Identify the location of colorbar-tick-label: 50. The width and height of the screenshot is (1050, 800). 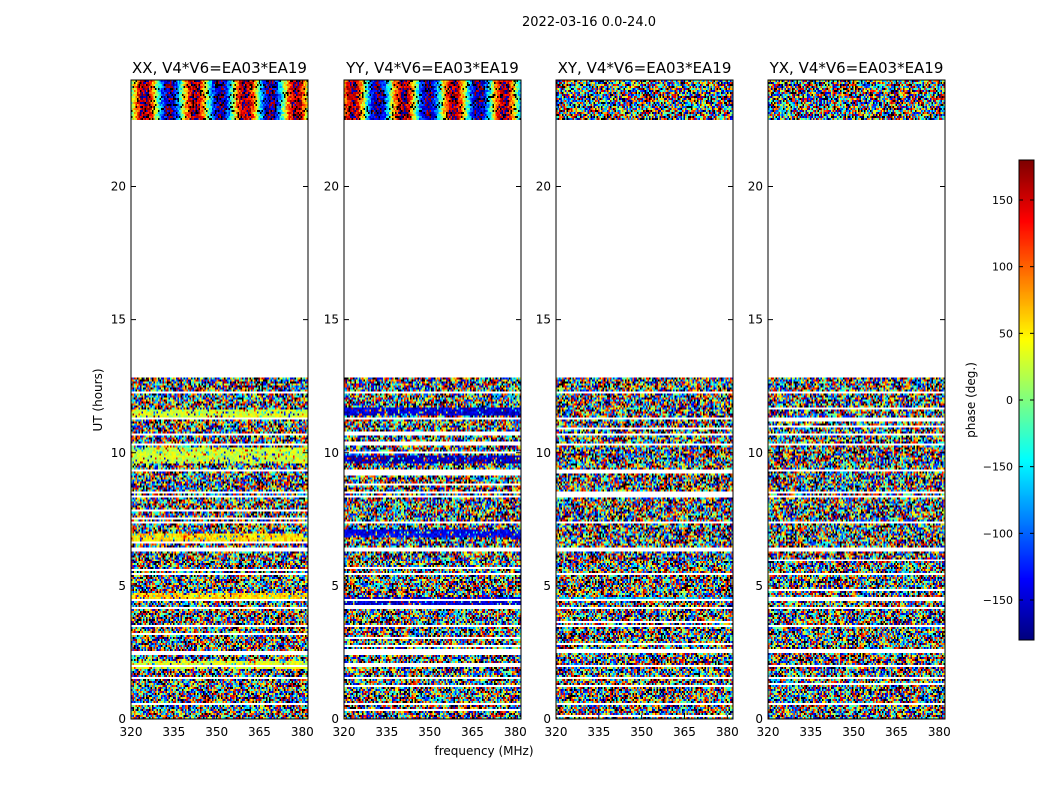
(1006, 333).